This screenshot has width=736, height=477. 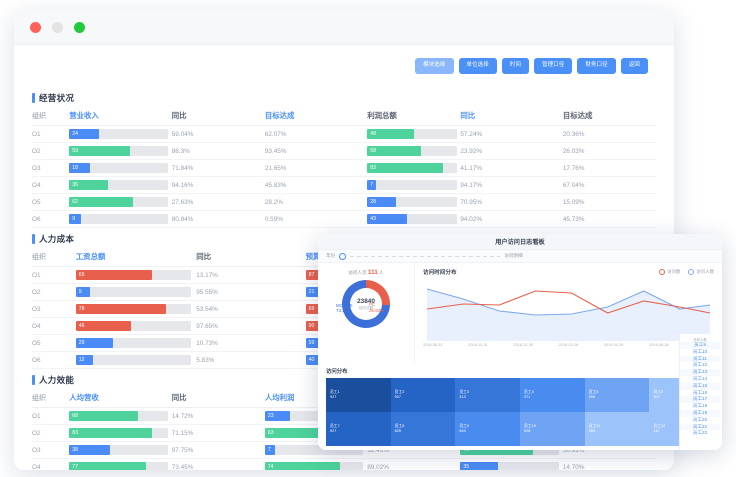 What do you see at coordinates (425, 256) in the screenshot?
I see `slider-track` at bounding box center [425, 256].